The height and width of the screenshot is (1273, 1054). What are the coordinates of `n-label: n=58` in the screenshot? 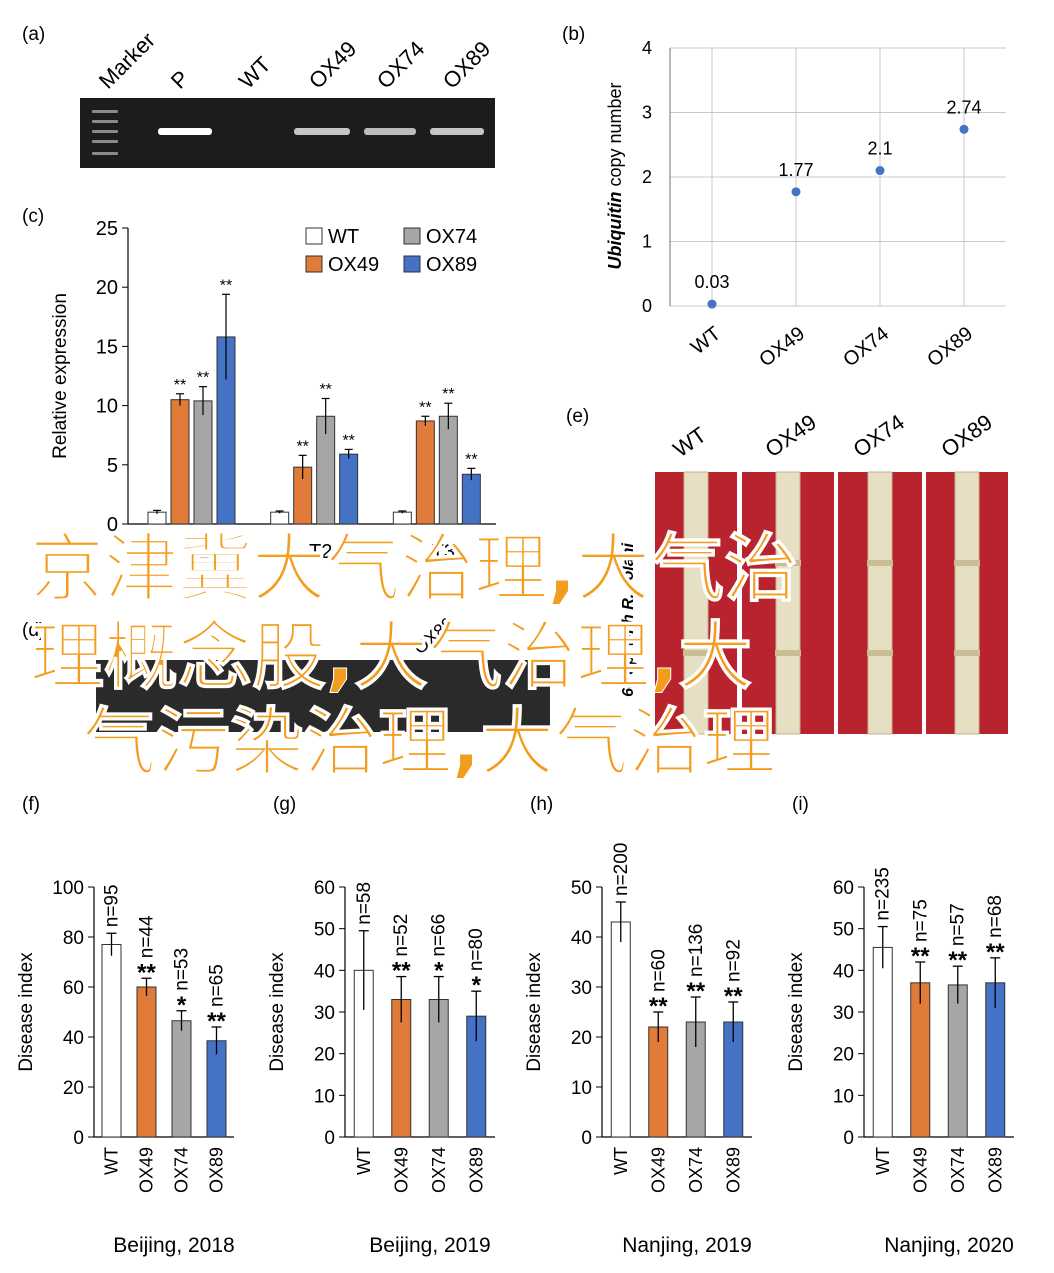 It's located at (364, 903).